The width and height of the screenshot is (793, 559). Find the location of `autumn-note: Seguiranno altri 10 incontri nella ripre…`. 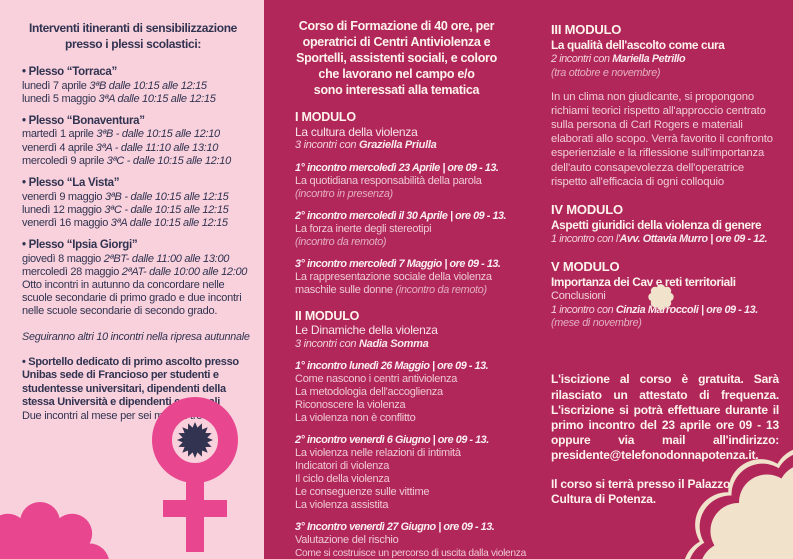

autumn-note: Seguiranno altri 10 incontri nella ripre… is located at coordinates (136, 336).